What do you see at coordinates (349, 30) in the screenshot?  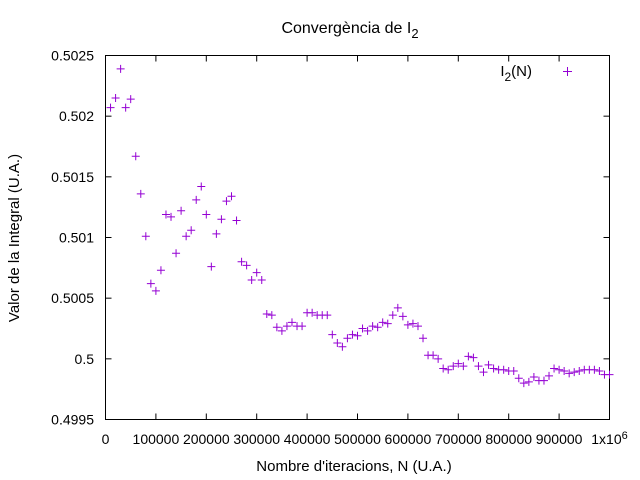 I see `chart-title: Convergència de I2` at bounding box center [349, 30].